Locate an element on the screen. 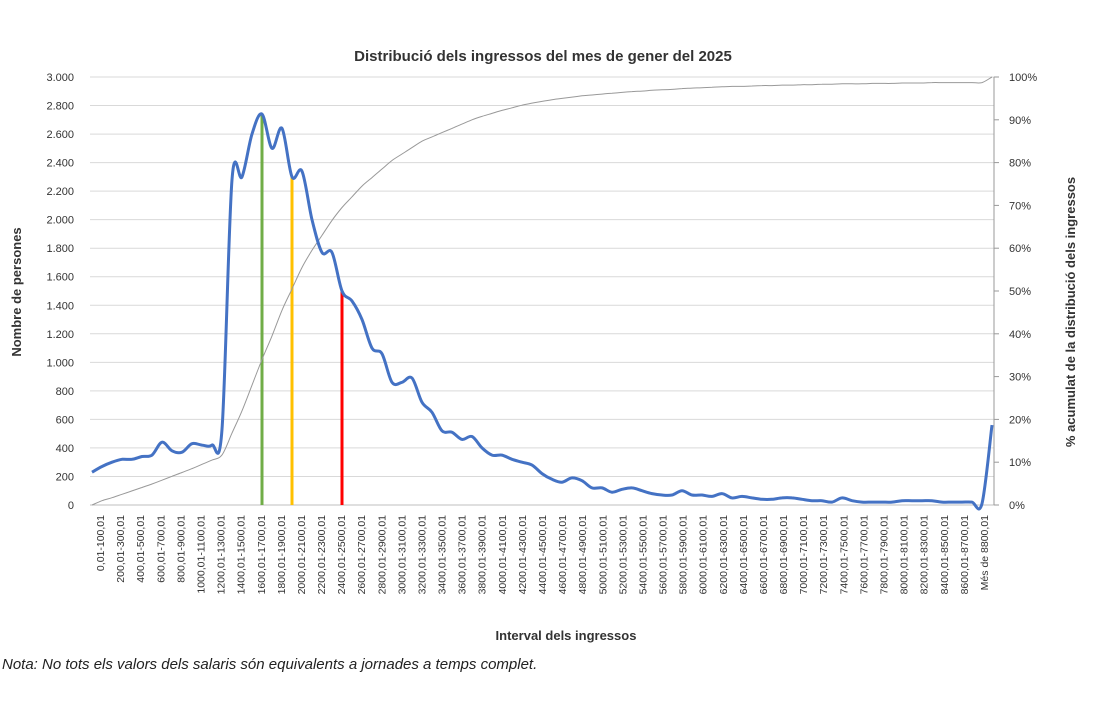 This screenshot has height=710, width=1100. x-tick-label: 2800,01-2900,01 is located at coordinates (382, 555).